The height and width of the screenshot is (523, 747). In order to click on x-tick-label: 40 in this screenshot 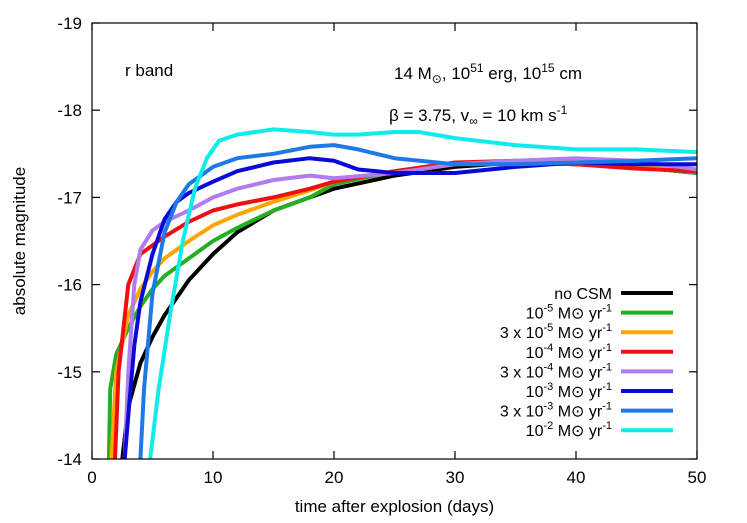, I will do `click(576, 477)`.